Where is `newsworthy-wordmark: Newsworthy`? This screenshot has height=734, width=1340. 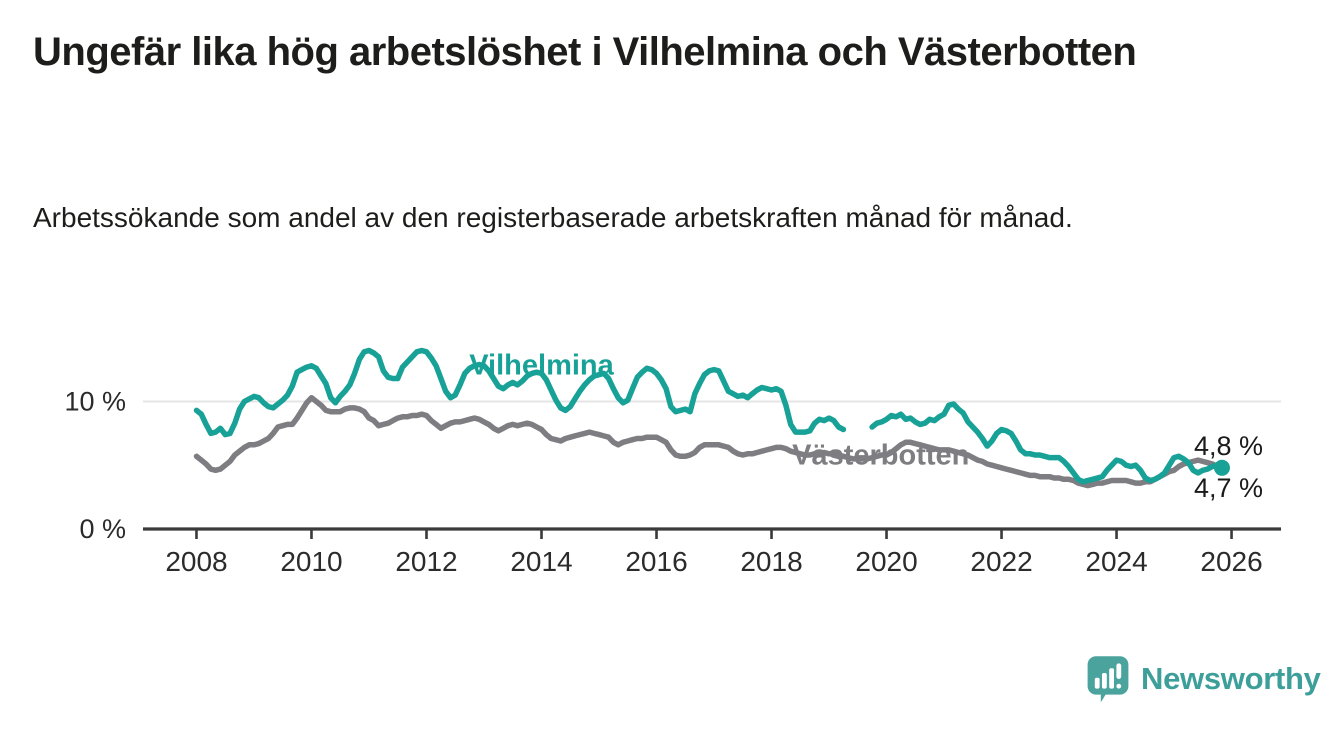 newsworthy-wordmark: Newsworthy is located at coordinates (1231, 678).